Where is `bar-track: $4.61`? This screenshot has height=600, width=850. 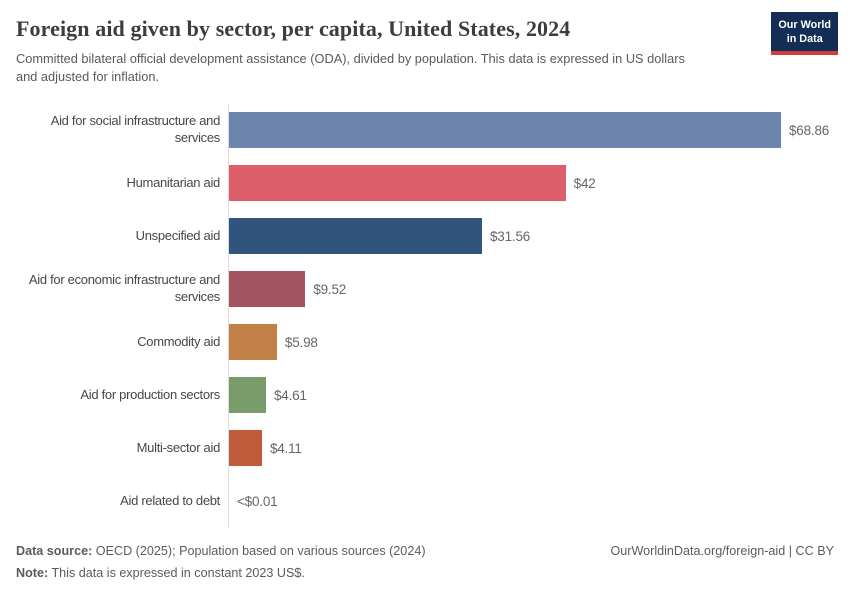
bar-track: $4.61 is located at coordinates (539, 395).